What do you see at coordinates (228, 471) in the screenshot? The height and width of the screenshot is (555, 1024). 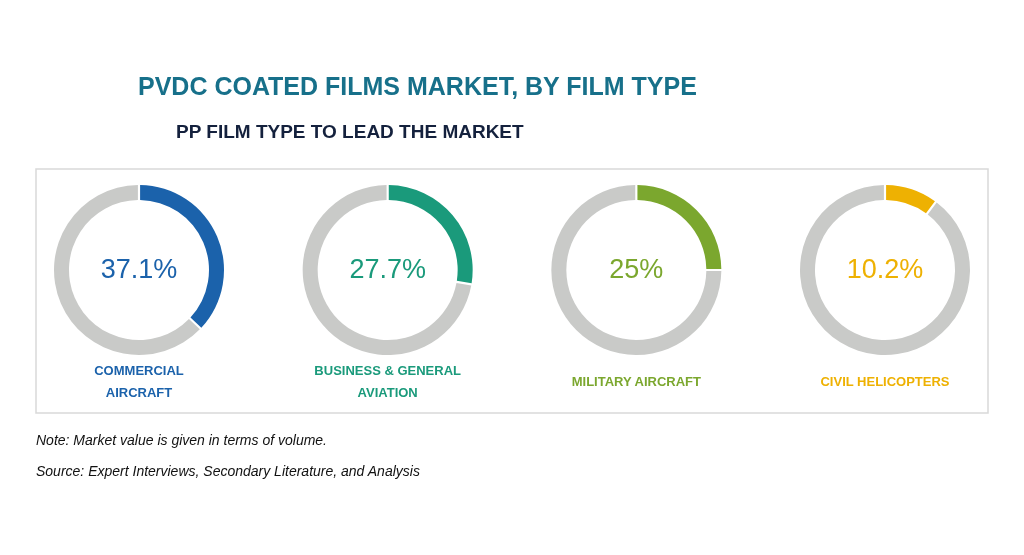 I see `source-note: Source: Expert Interviews, Secondary Literature, and Analysis` at bounding box center [228, 471].